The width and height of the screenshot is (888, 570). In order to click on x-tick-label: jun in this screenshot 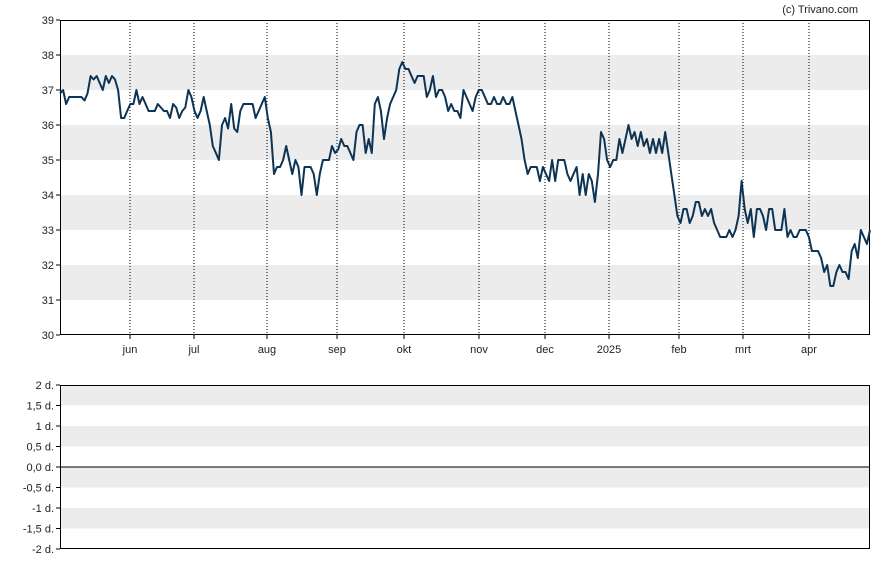, I will do `click(130, 350)`.